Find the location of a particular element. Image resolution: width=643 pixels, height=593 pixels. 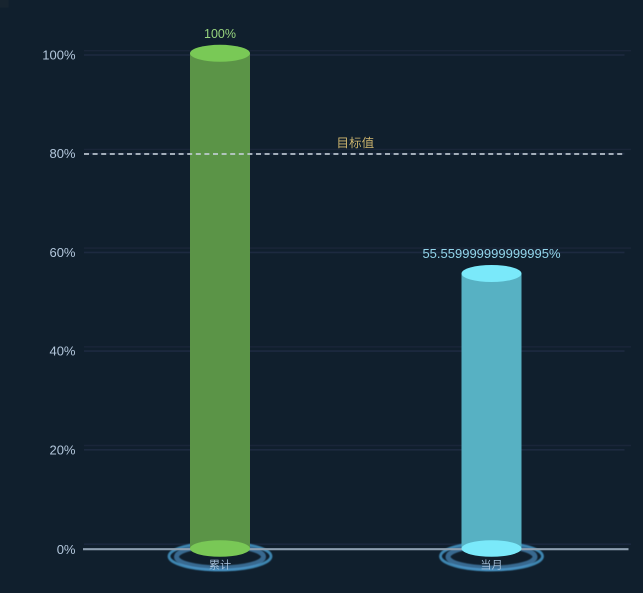

svg-text: 40% is located at coordinates (62, 351).